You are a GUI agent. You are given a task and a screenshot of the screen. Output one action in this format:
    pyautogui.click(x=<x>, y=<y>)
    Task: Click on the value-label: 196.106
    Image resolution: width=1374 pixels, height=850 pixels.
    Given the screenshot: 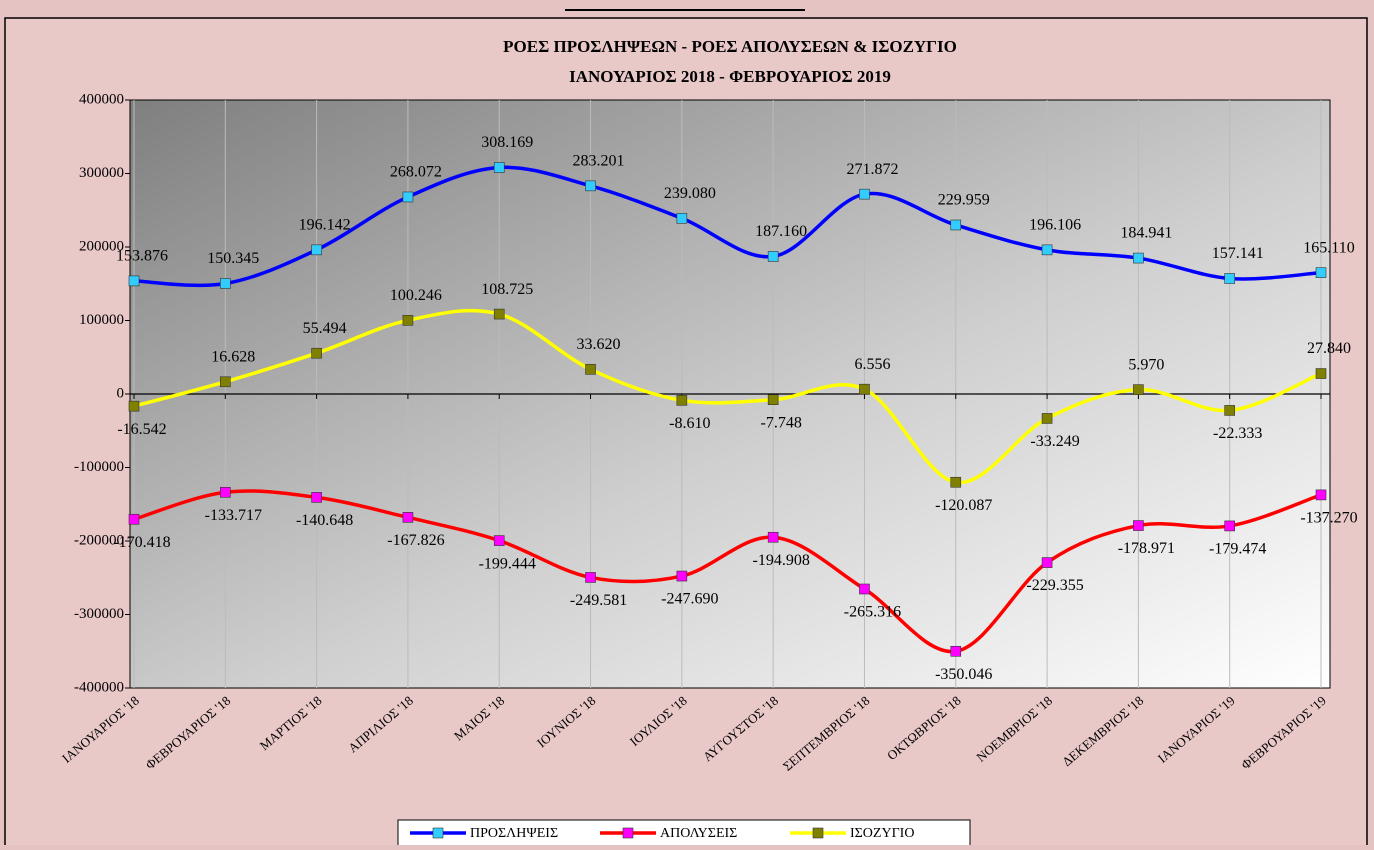 What is the action you would take?
    pyautogui.click(x=1055, y=225)
    